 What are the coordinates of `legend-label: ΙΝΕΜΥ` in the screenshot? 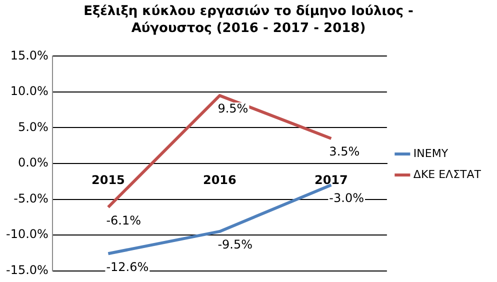 It's located at (430, 153).